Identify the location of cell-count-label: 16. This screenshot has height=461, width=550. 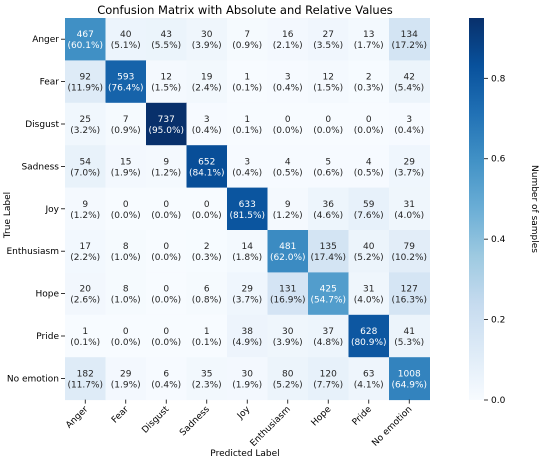
(288, 35).